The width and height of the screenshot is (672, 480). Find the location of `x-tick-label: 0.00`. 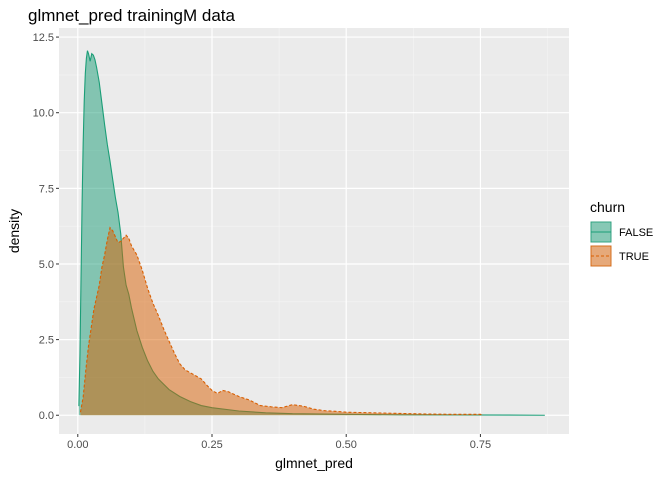

x-tick-label: 0.00 is located at coordinates (77, 445).